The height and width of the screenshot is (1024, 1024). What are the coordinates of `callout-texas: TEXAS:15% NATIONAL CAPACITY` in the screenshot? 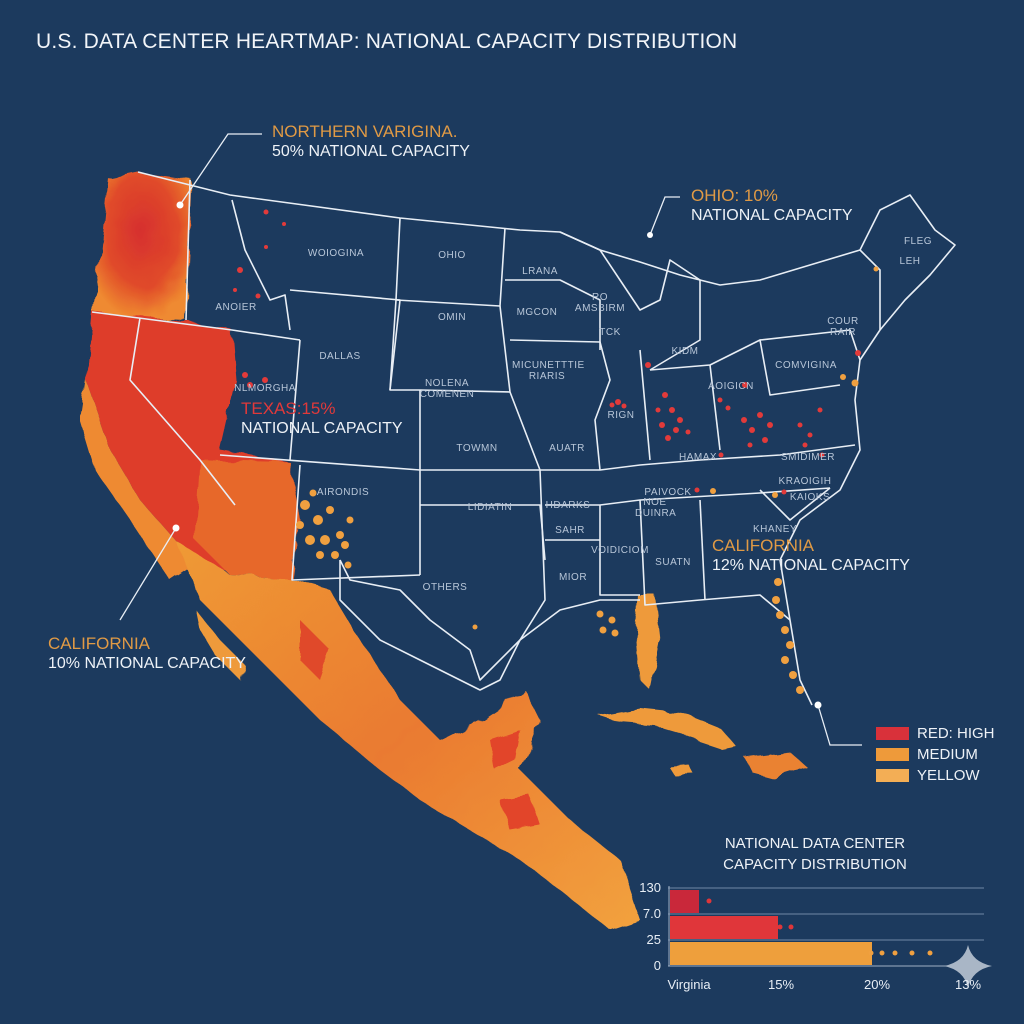 It's located at (322, 418).